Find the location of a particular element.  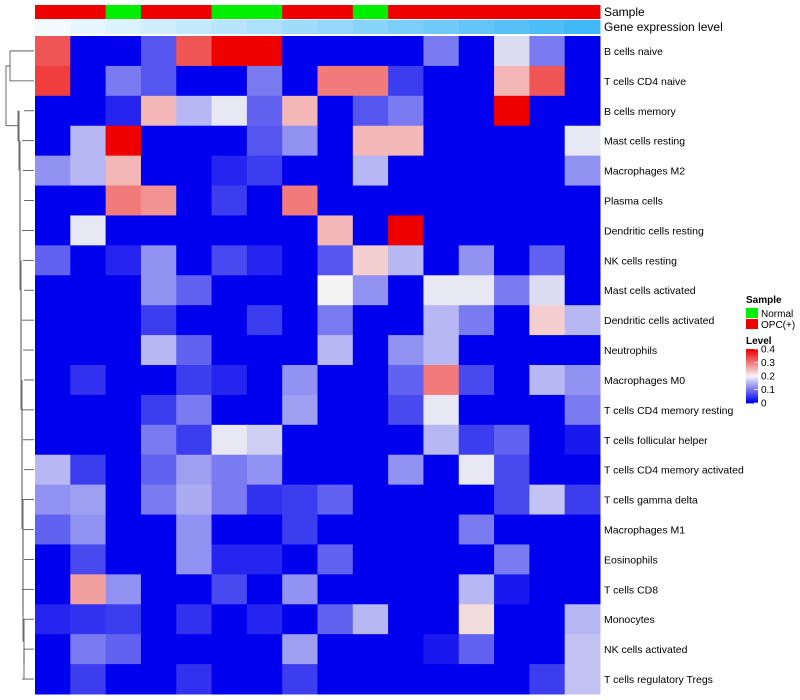

row-label: NK cells activated is located at coordinates (646, 650).